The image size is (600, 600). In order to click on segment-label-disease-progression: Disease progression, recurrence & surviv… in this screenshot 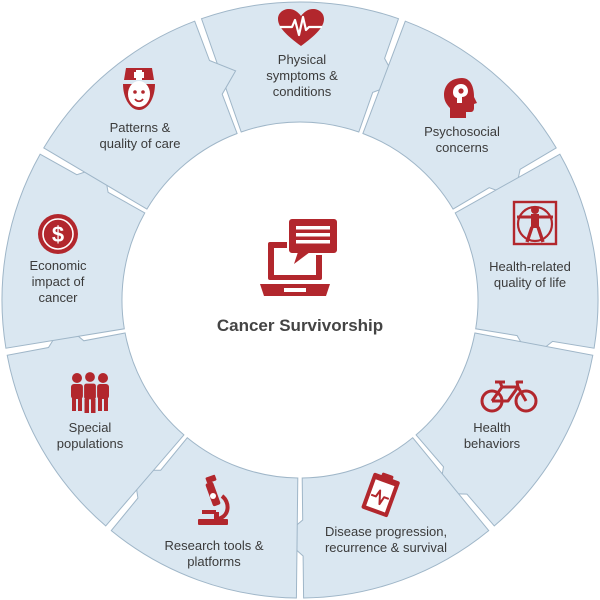, I will do `click(386, 539)`.